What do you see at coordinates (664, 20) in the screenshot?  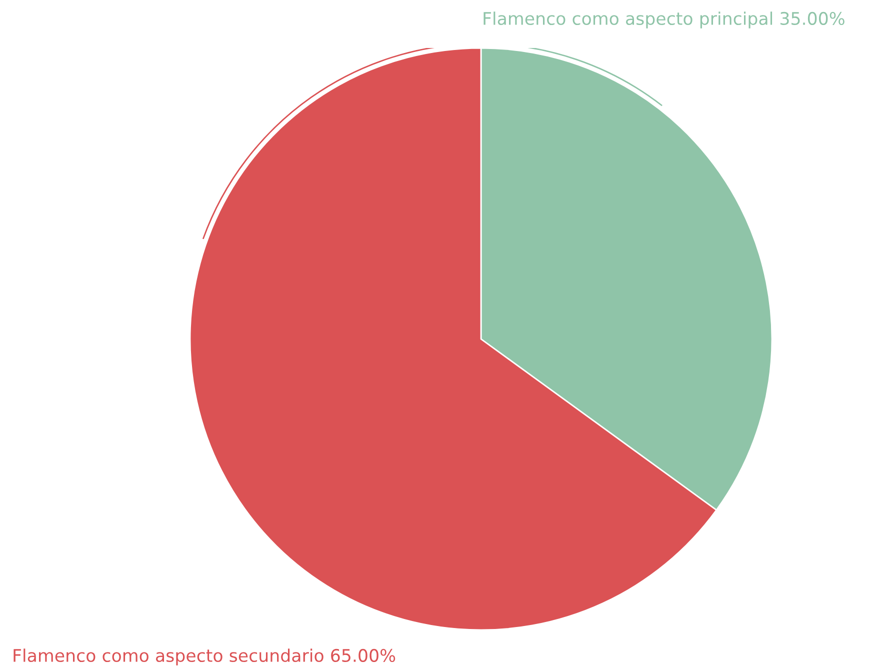 I see `slice-label: Flamenco como aspecto principal 35.00%` at bounding box center [664, 20].